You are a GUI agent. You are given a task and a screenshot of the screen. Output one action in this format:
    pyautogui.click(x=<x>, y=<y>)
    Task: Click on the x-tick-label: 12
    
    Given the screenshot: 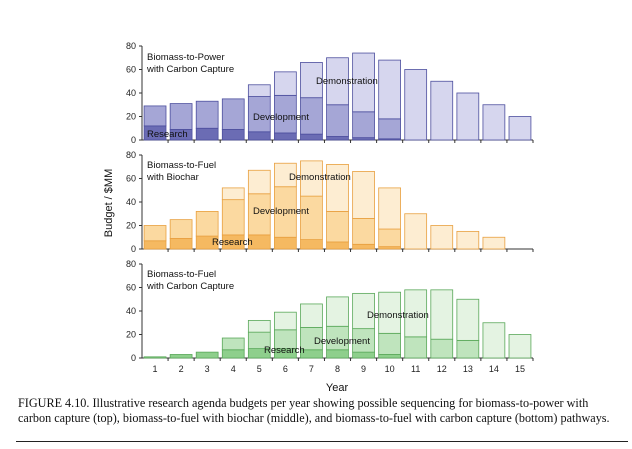 What is the action you would take?
    pyautogui.click(x=442, y=369)
    